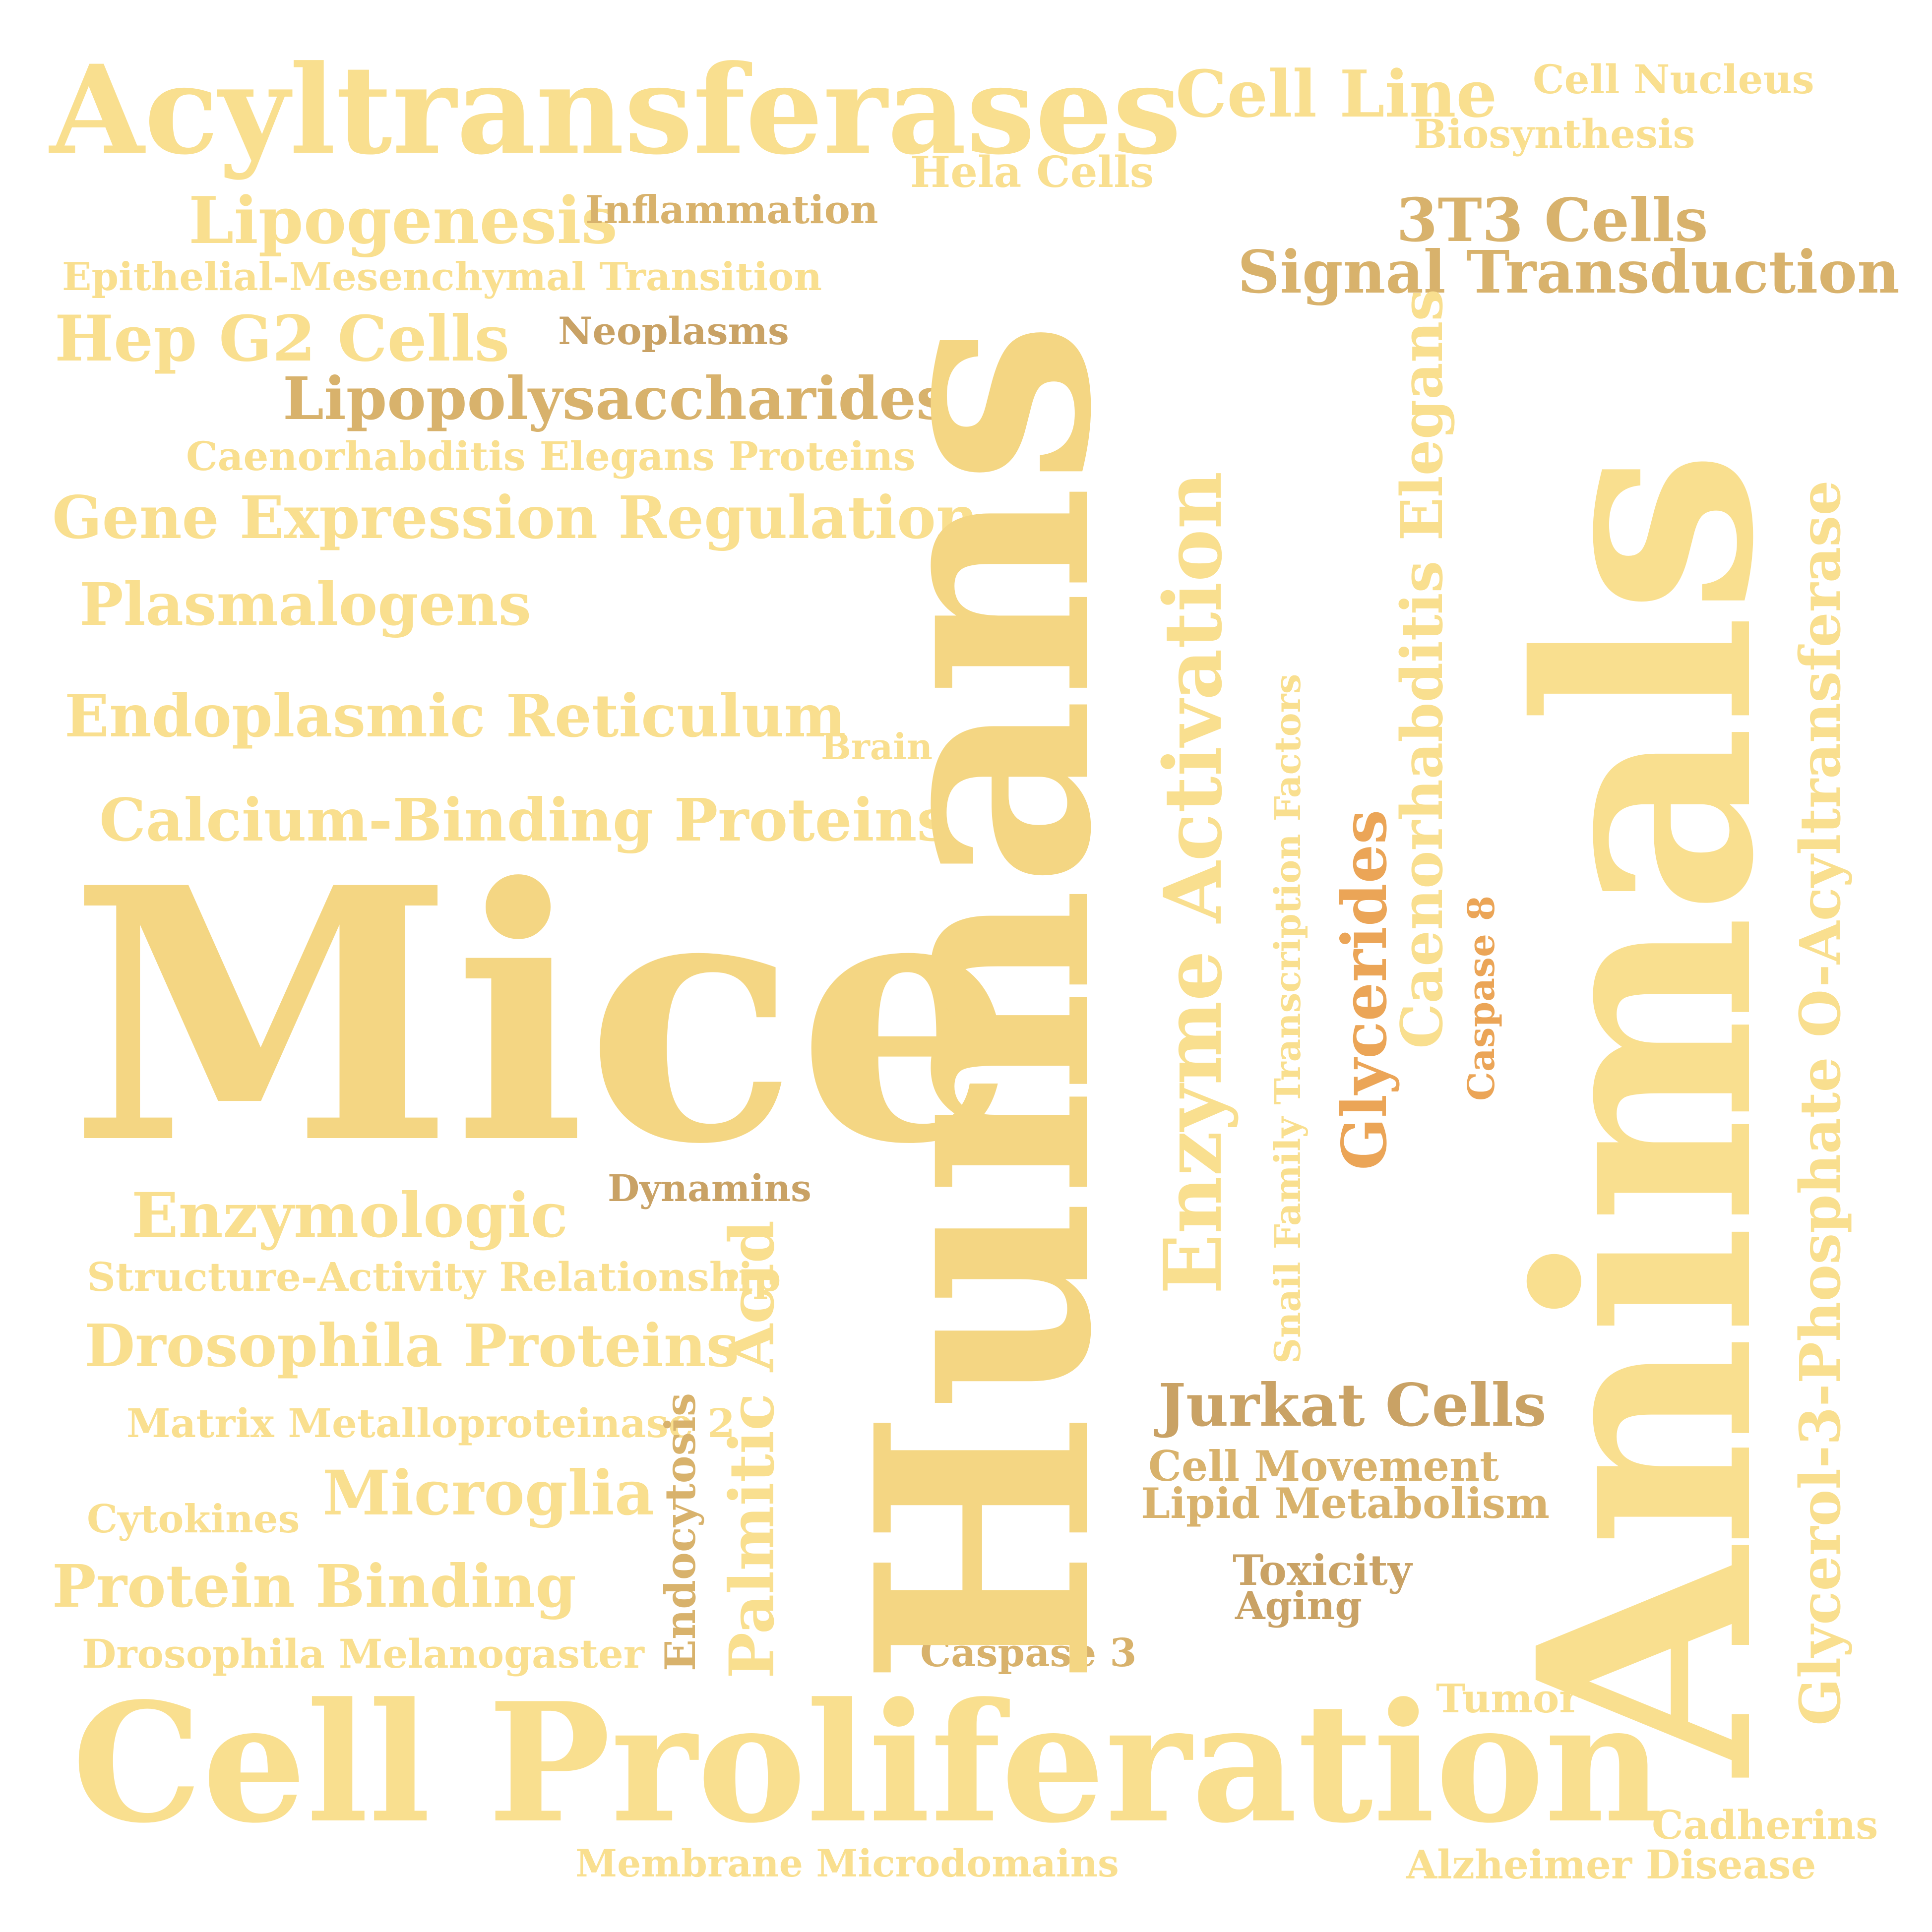 Image resolution: width=1932 pixels, height=1932 pixels. I want to click on word-cell-nucleus: Cell Nucleus, so click(1673, 79).